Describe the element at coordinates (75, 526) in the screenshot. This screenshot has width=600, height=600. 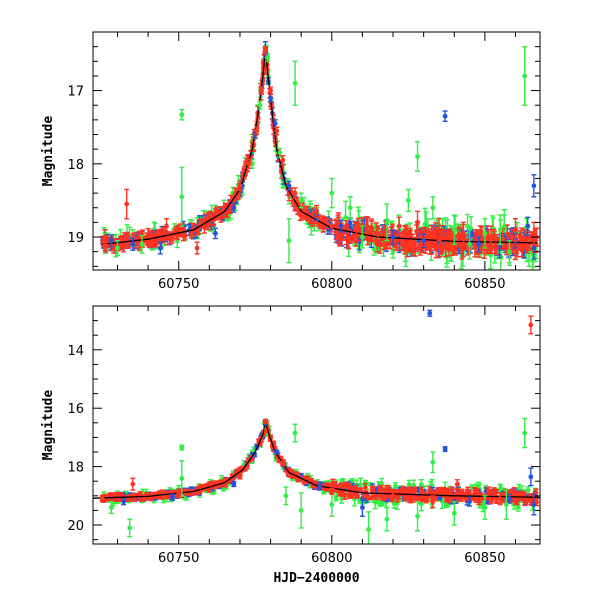
I see `bottom-y-tick-label: 20` at that location.